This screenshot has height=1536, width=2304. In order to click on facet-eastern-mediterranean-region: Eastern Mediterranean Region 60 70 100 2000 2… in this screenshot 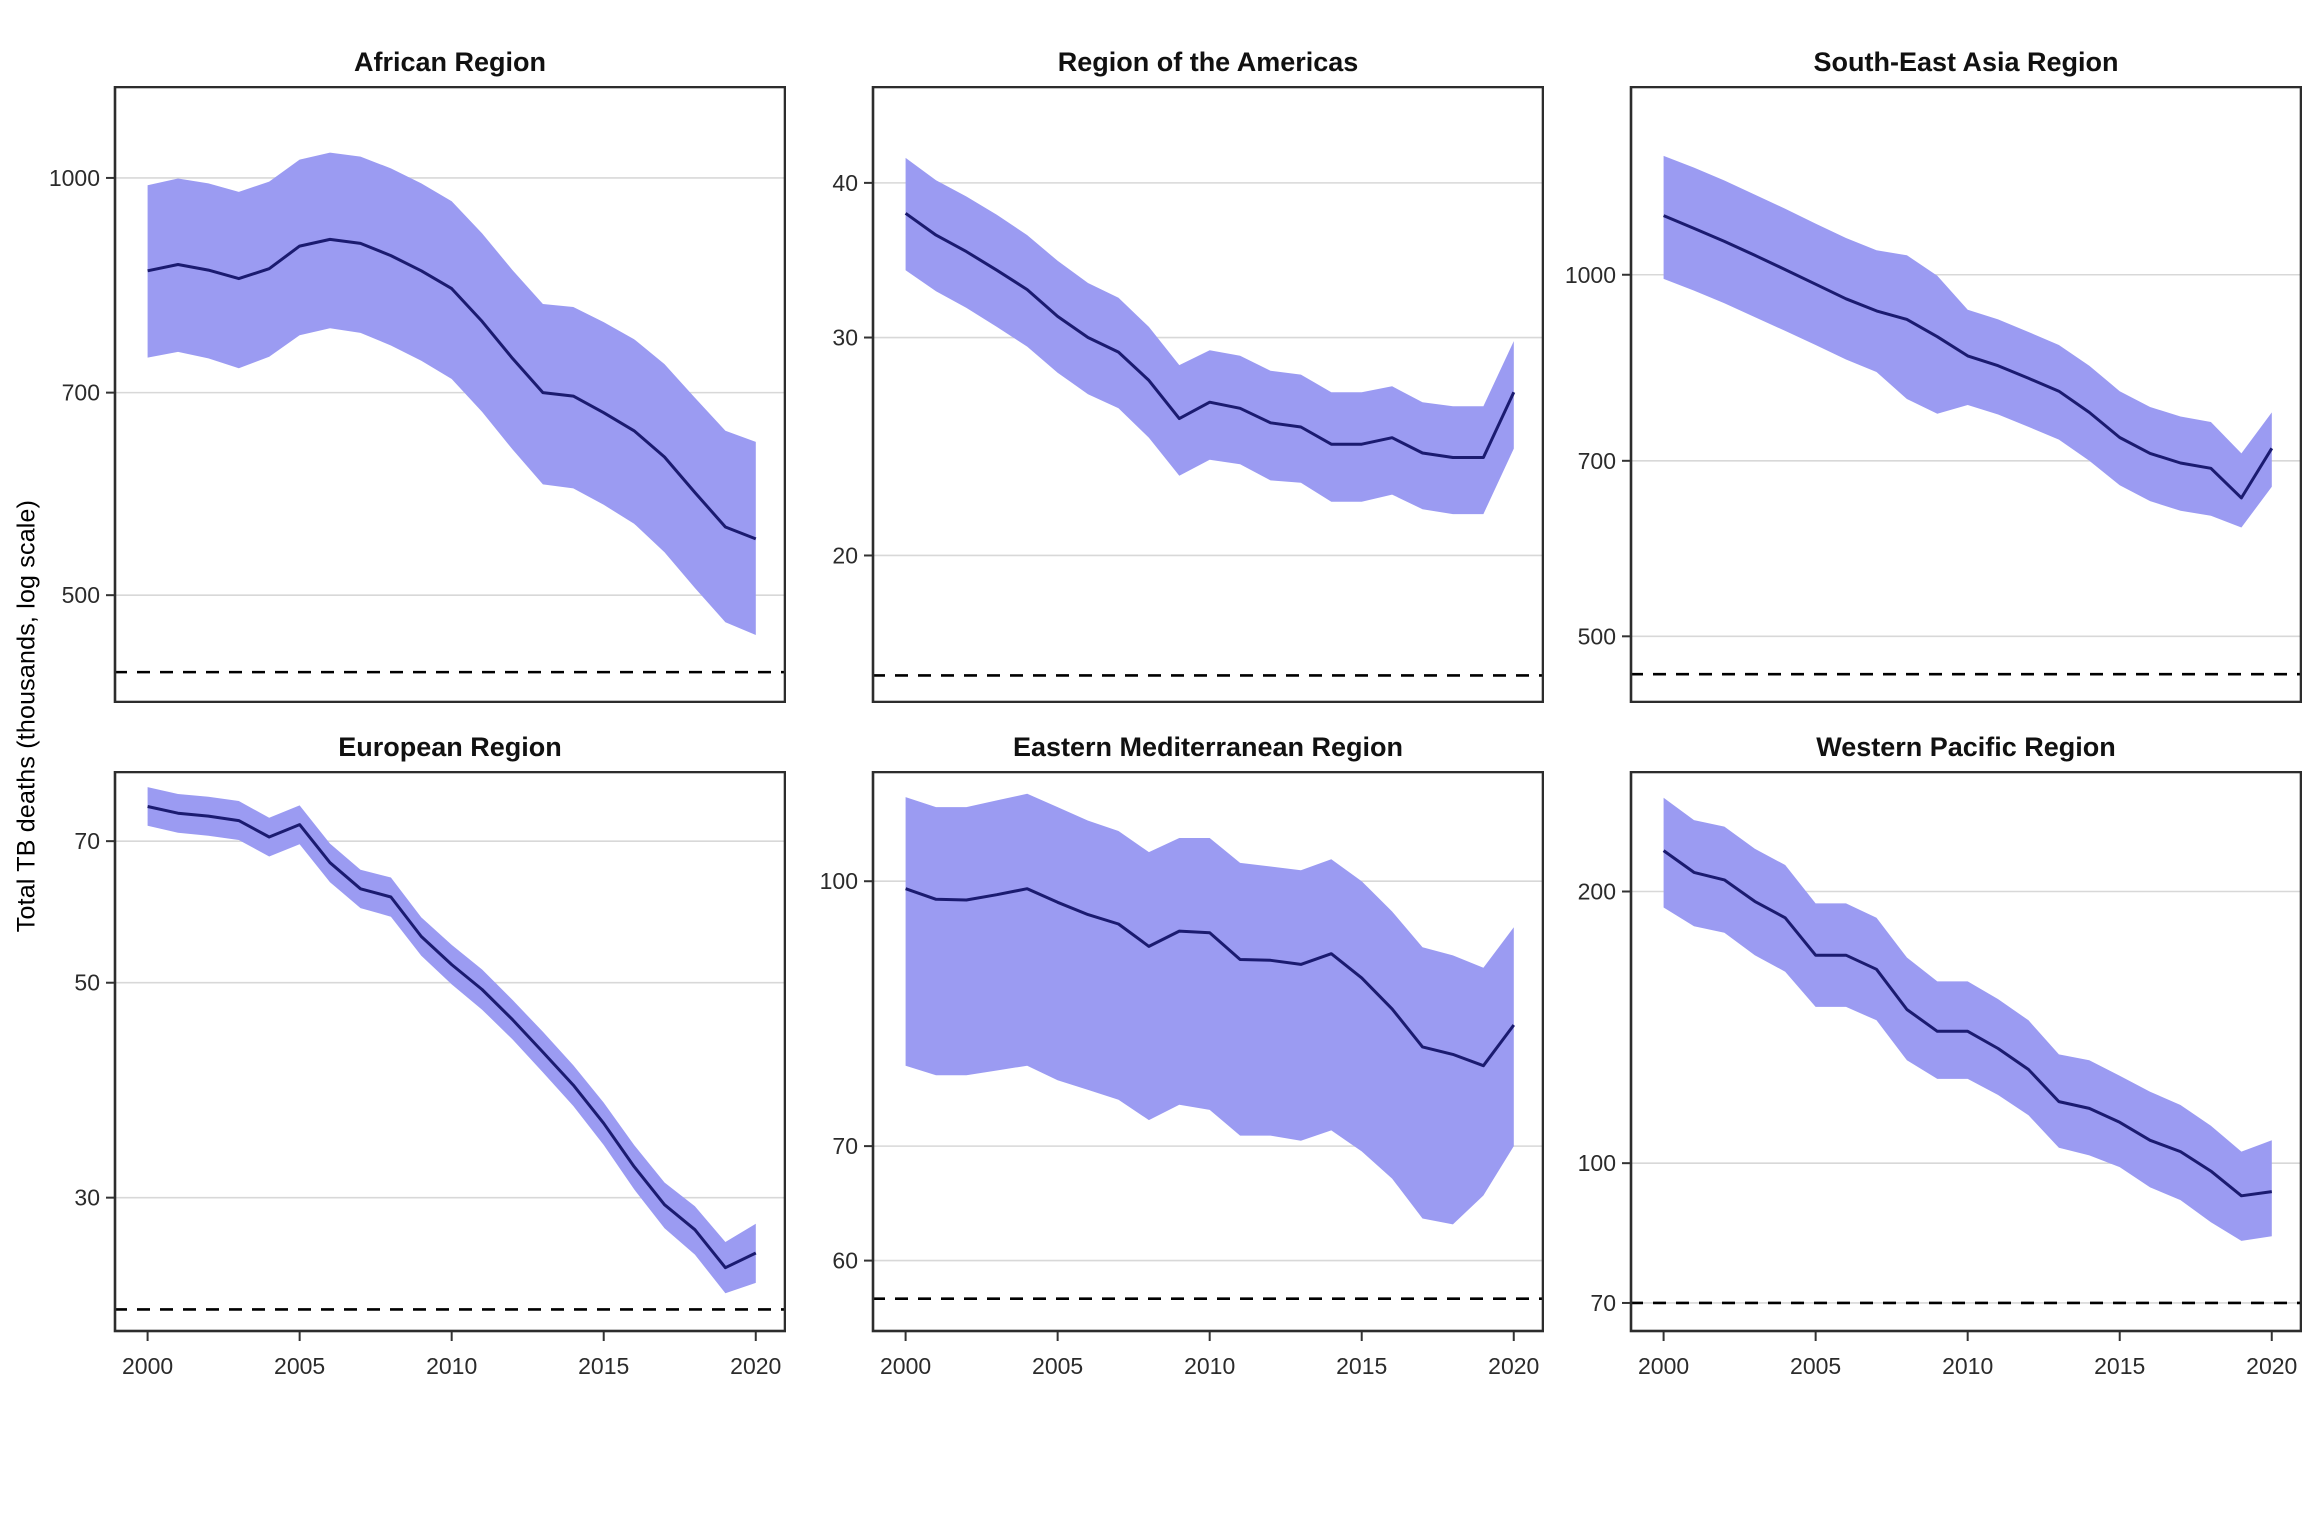, I will do `click(1175, 1060)`.